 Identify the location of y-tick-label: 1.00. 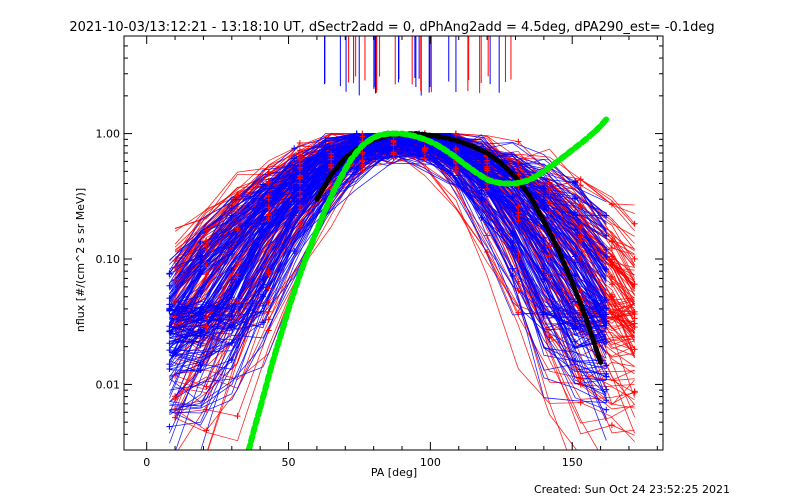
(108, 134).